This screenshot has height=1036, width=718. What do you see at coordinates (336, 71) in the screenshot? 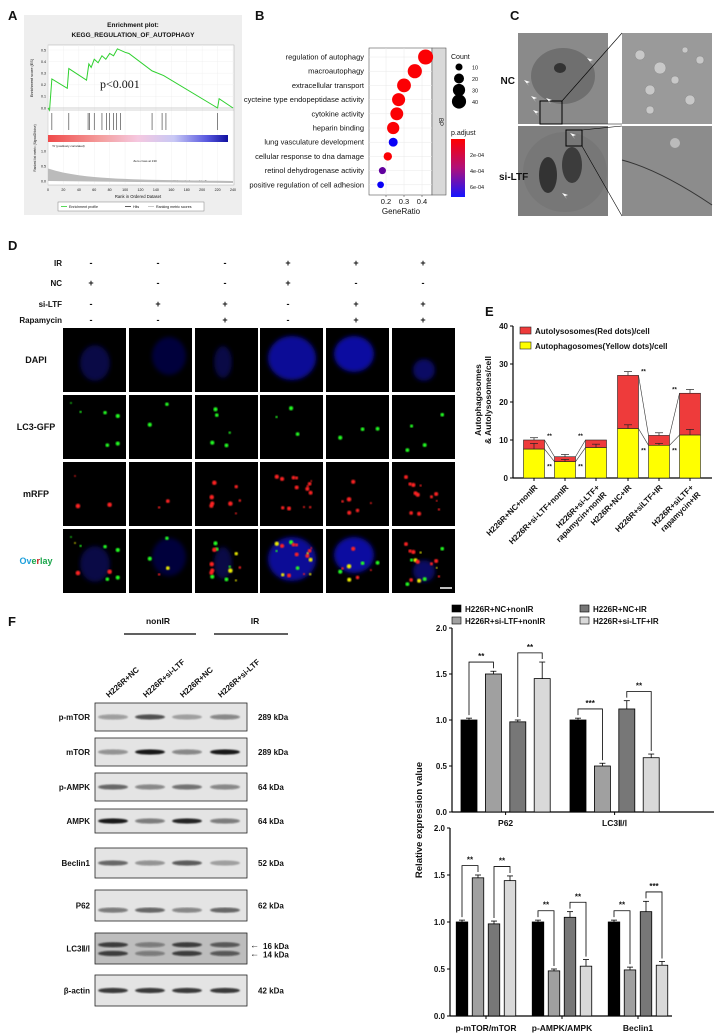
I see `category-label: macroautophagy` at bounding box center [336, 71].